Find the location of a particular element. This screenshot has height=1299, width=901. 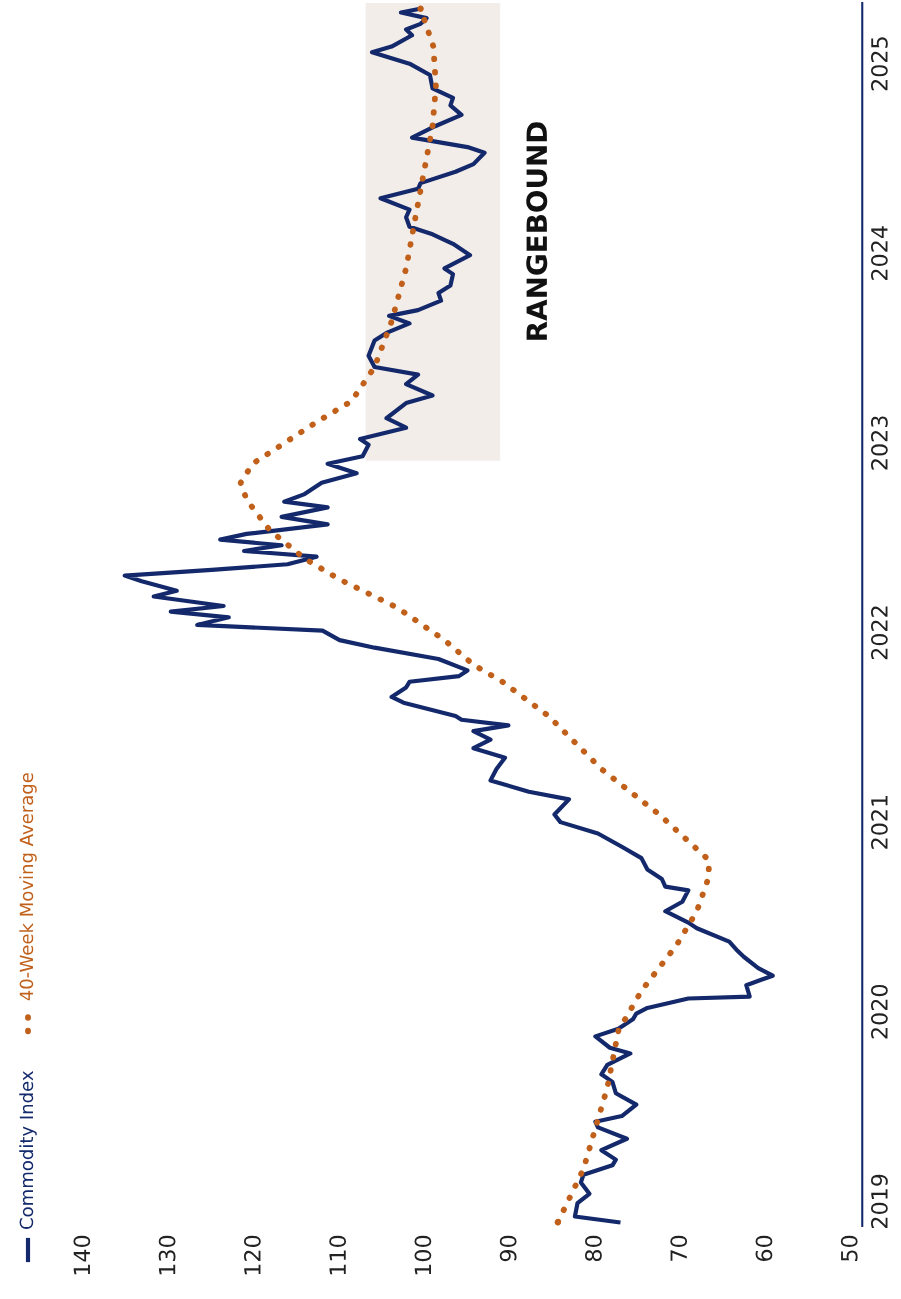

text: 40-Week Moving Average is located at coordinates (28, 887).